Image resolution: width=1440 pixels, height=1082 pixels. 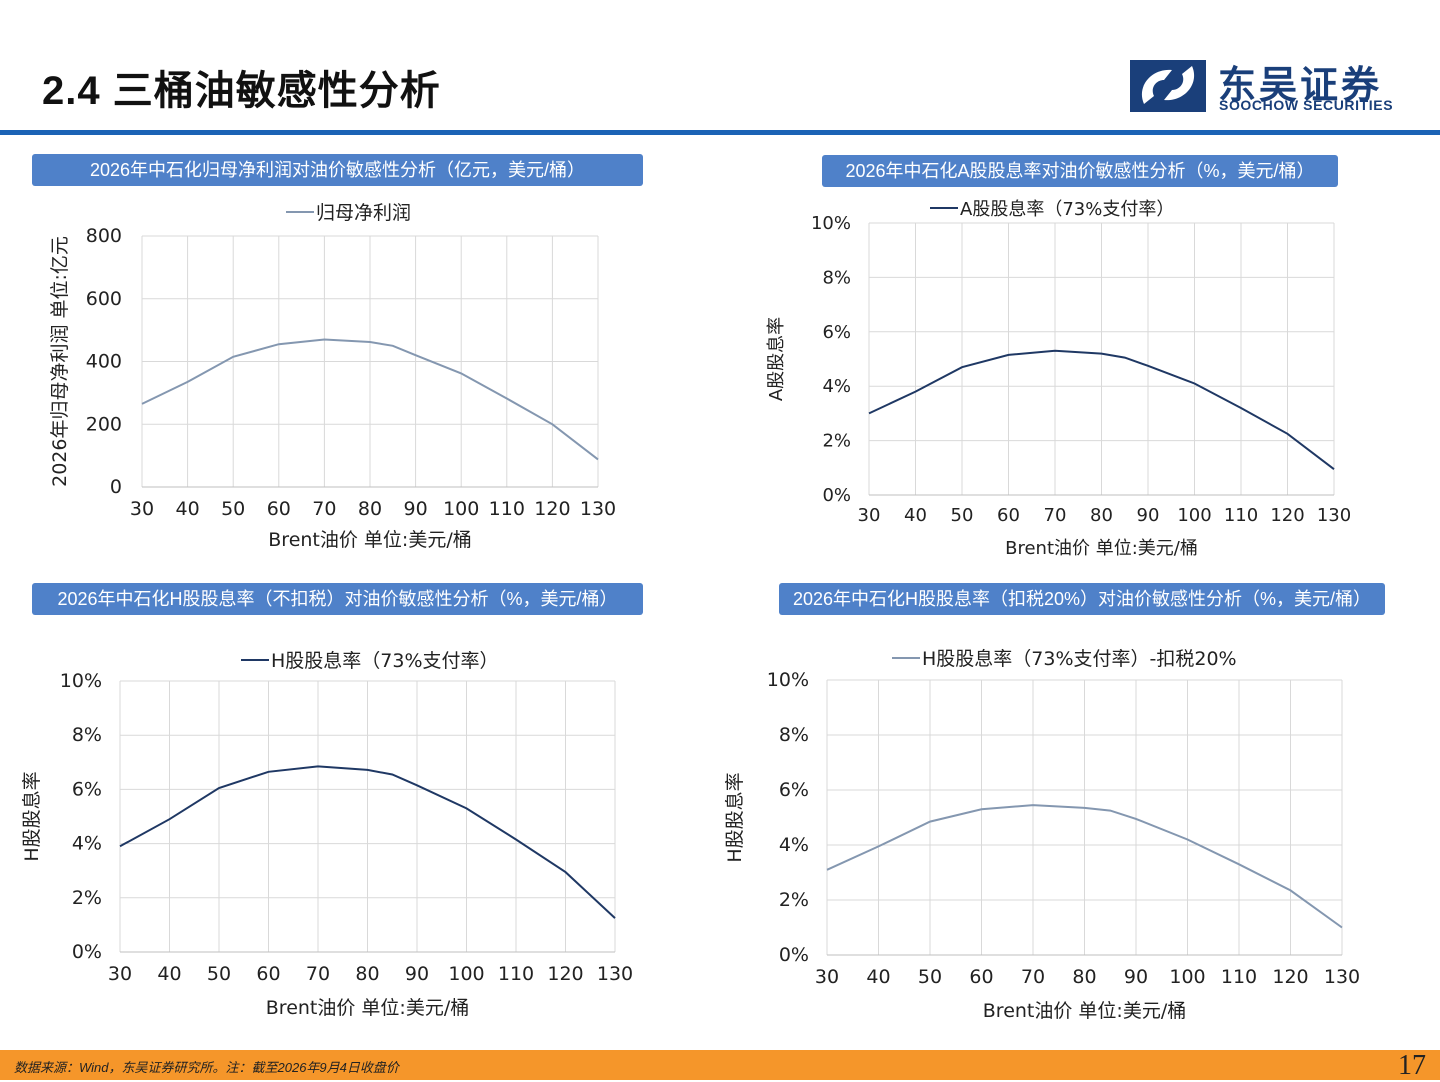 I want to click on y-tick-label: 10%, so click(x=788, y=680).